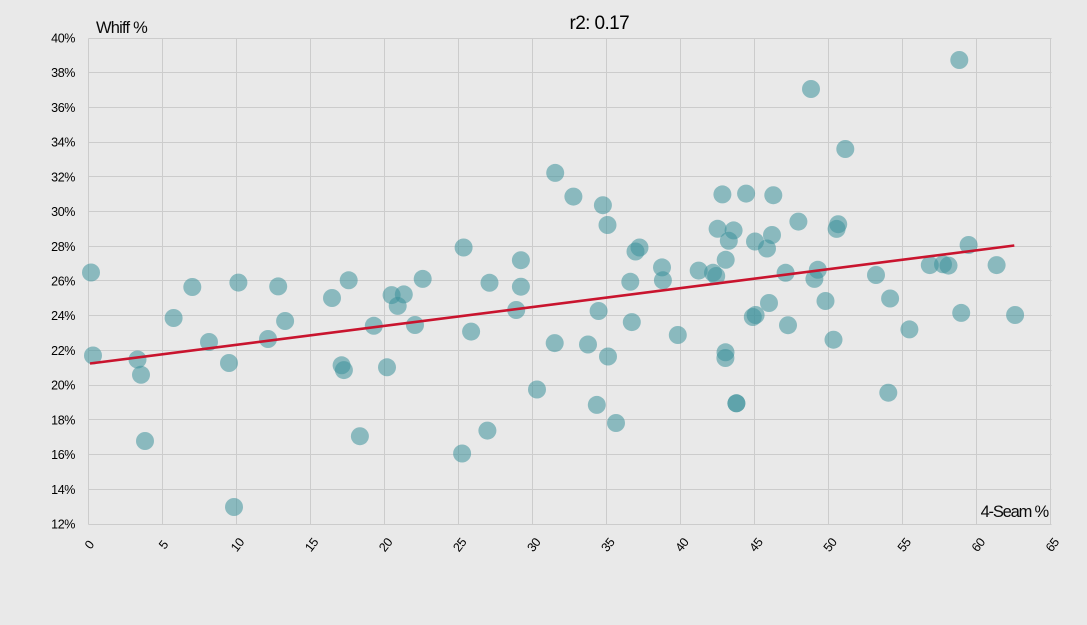  I want to click on svg-text: 26%, so click(63, 282).